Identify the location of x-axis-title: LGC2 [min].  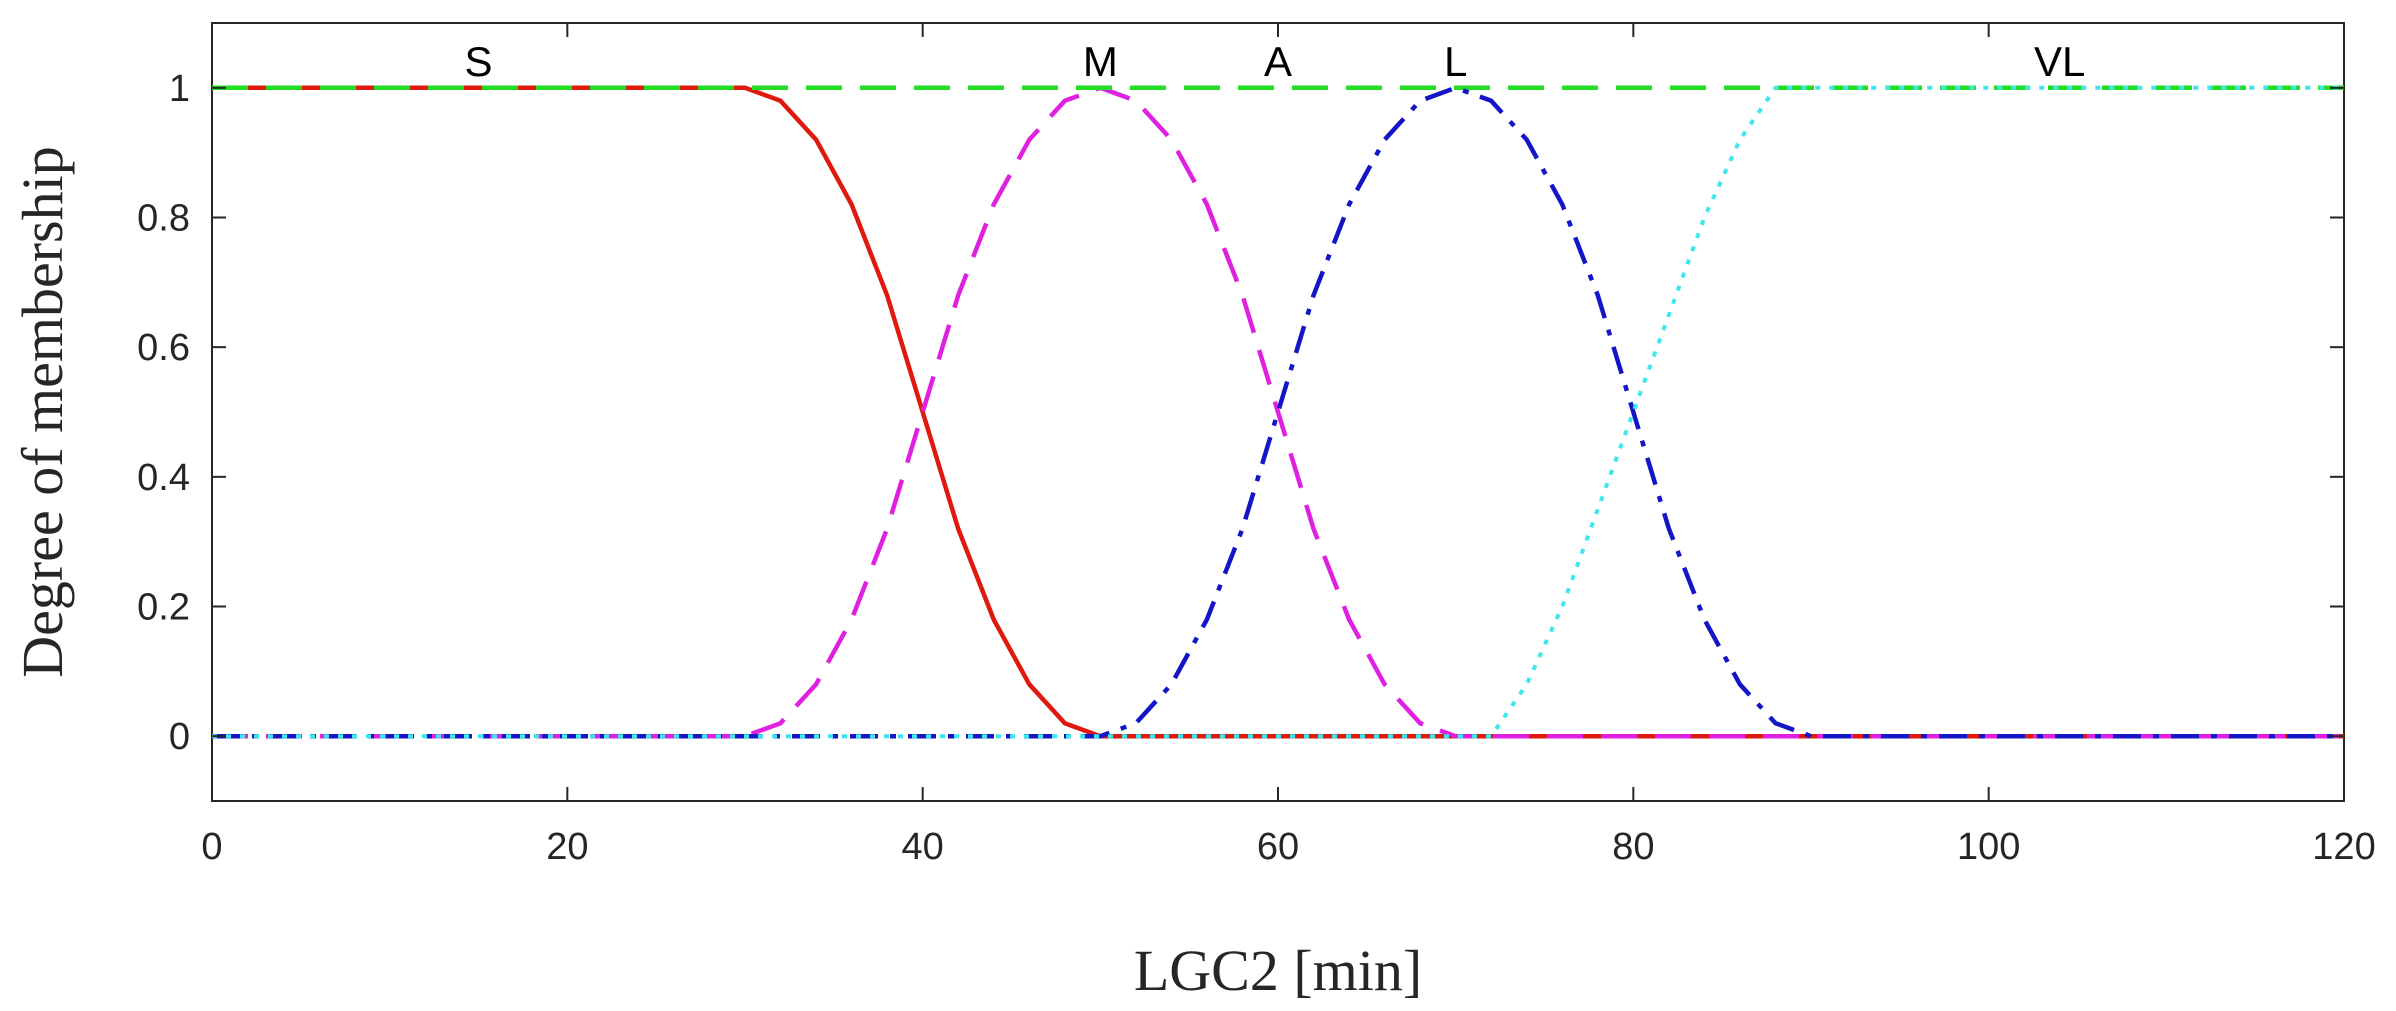
(1278, 970).